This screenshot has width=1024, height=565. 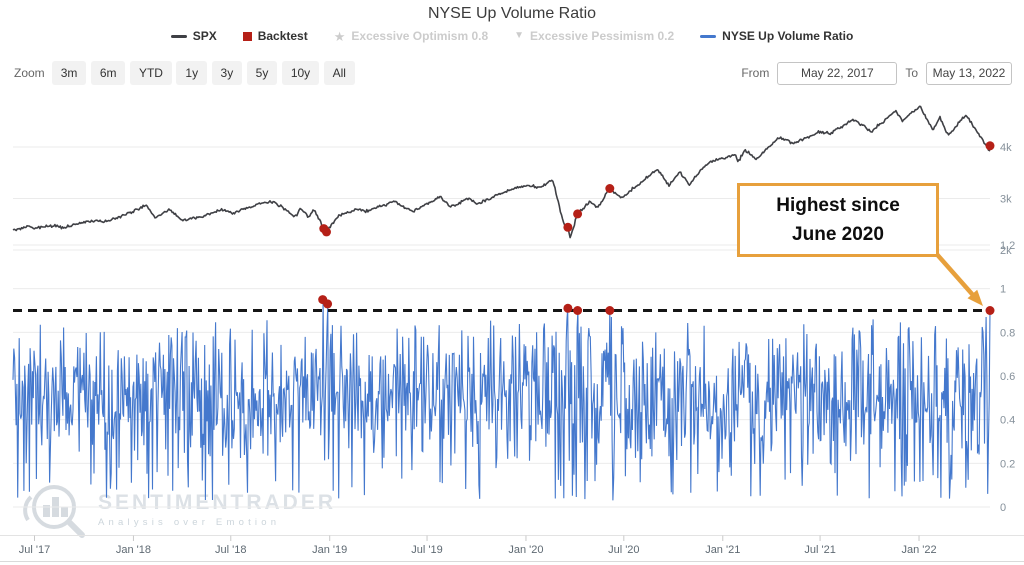 I want to click on toolbar: Zoom 3m 6m YTD 1y 3y 5y 10y All From To, so click(x=512, y=73).